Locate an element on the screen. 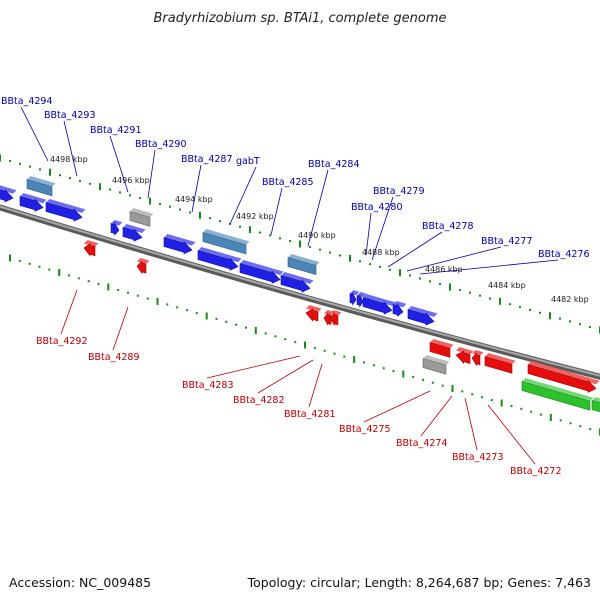 The image size is (600, 600). gene-label-reverse: BBta_4283 is located at coordinates (208, 385).